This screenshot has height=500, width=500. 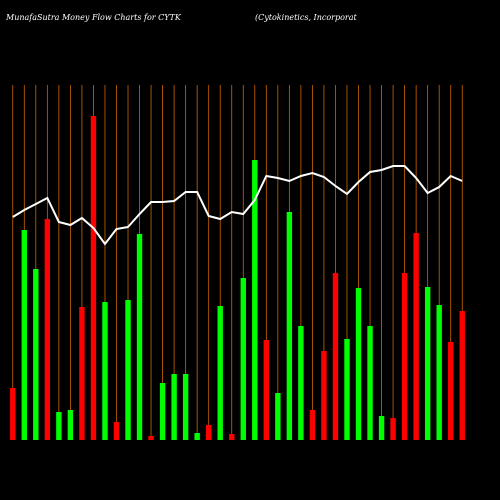 What do you see at coordinates (237, 205) in the screenshot?
I see `flow-line` at bounding box center [237, 205].